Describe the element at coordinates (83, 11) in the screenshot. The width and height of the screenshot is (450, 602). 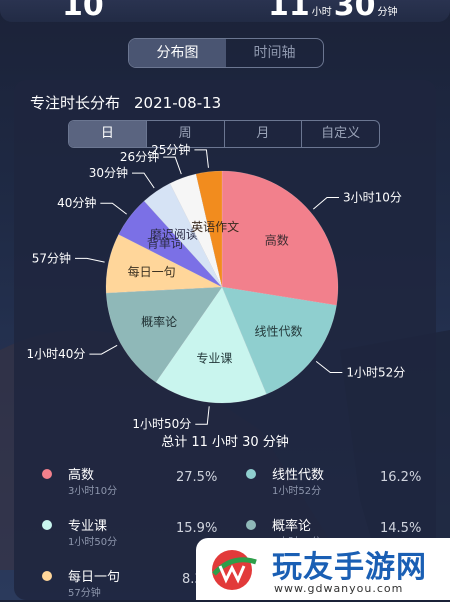
I see `focus-count: 10` at that location.